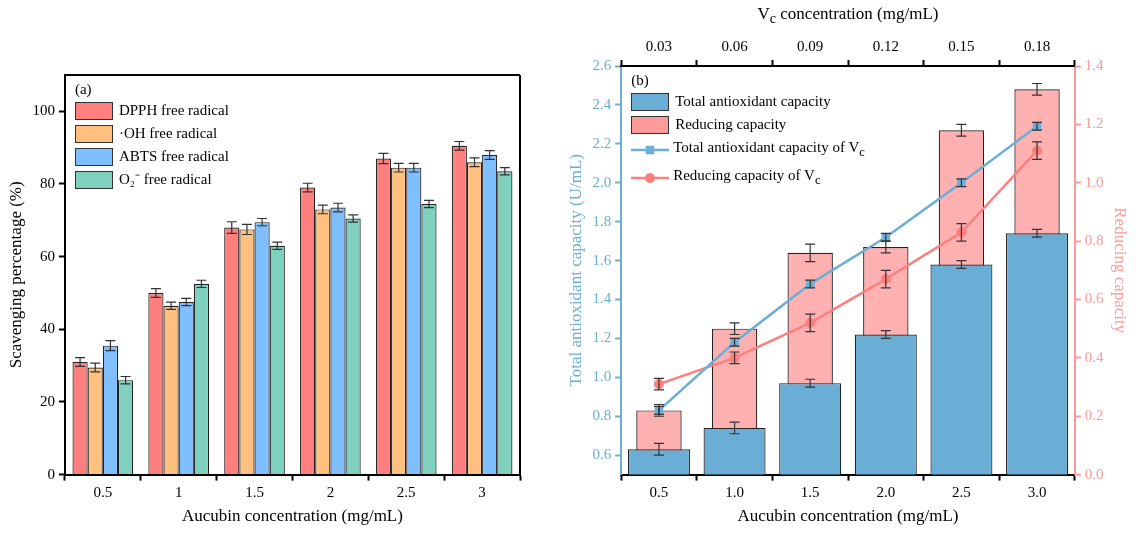 The height and width of the screenshot is (533, 1136). I want to click on y-tick-label: 0.6, so click(602, 454).